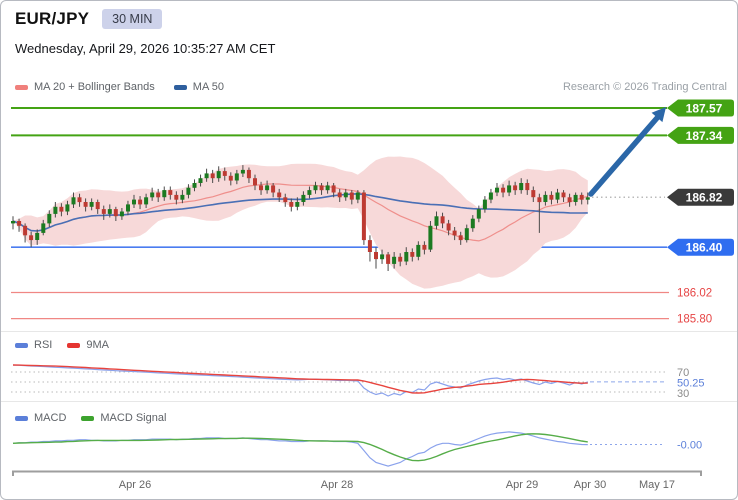 Image resolution: width=738 pixels, height=500 pixels. I want to click on legend-macd: MACD, so click(40, 418).